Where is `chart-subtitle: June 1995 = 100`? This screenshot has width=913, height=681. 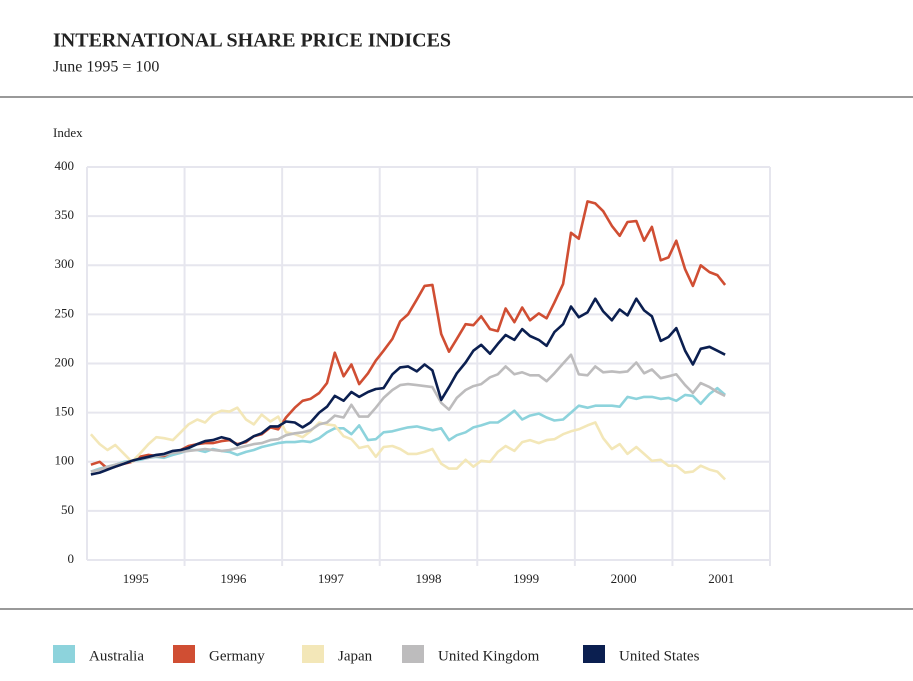 chart-subtitle: June 1995 = 100 is located at coordinates (106, 67).